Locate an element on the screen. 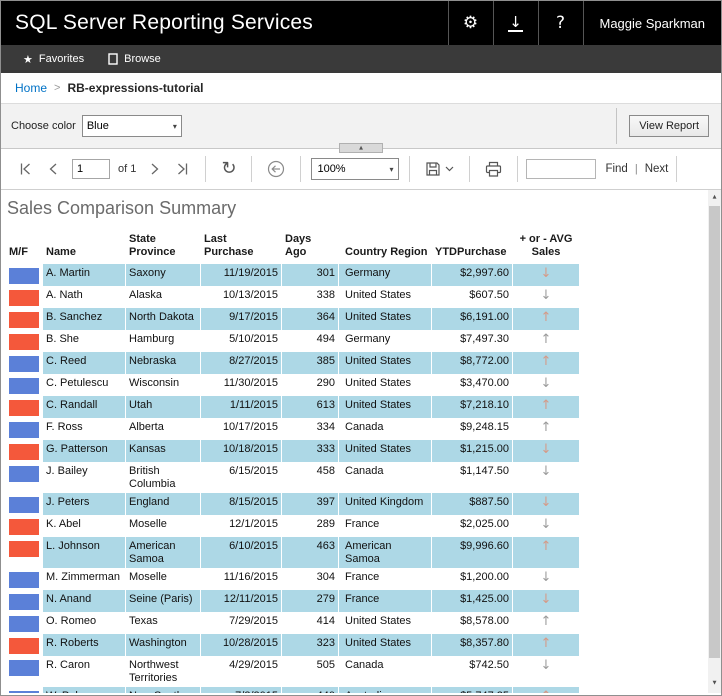 This screenshot has width=722, height=696. cell-ytdpurchase: $7,497.30 is located at coordinates (484, 339).